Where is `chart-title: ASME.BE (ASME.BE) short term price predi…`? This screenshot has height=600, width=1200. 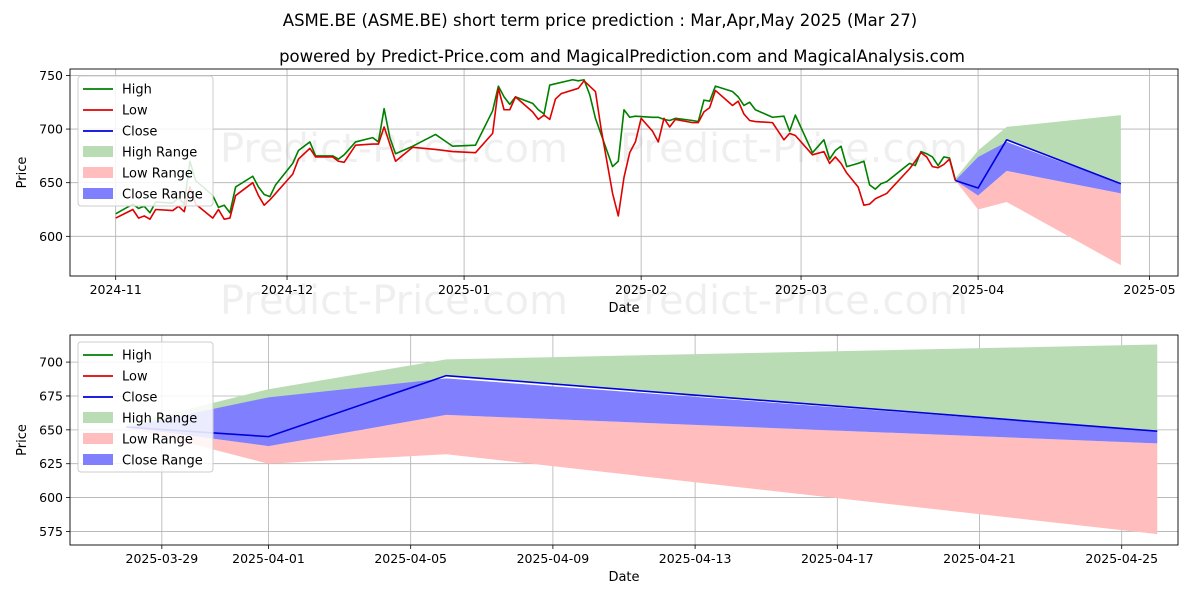
chart-title: ASME.BE (ASME.BE) short term price predi… is located at coordinates (600, 20).